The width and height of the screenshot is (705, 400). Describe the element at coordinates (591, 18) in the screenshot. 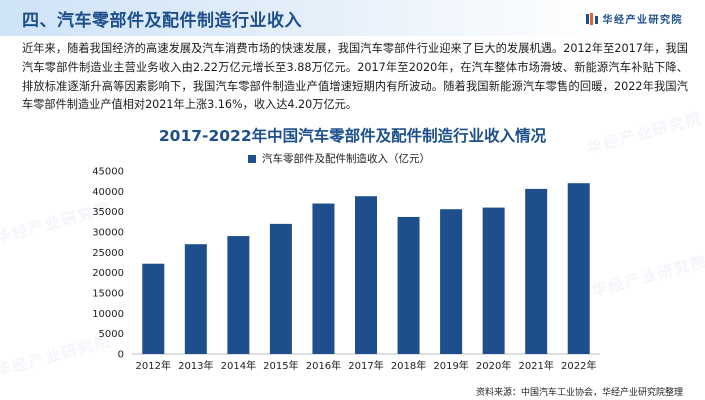

I see `bar-logo-icon` at that location.